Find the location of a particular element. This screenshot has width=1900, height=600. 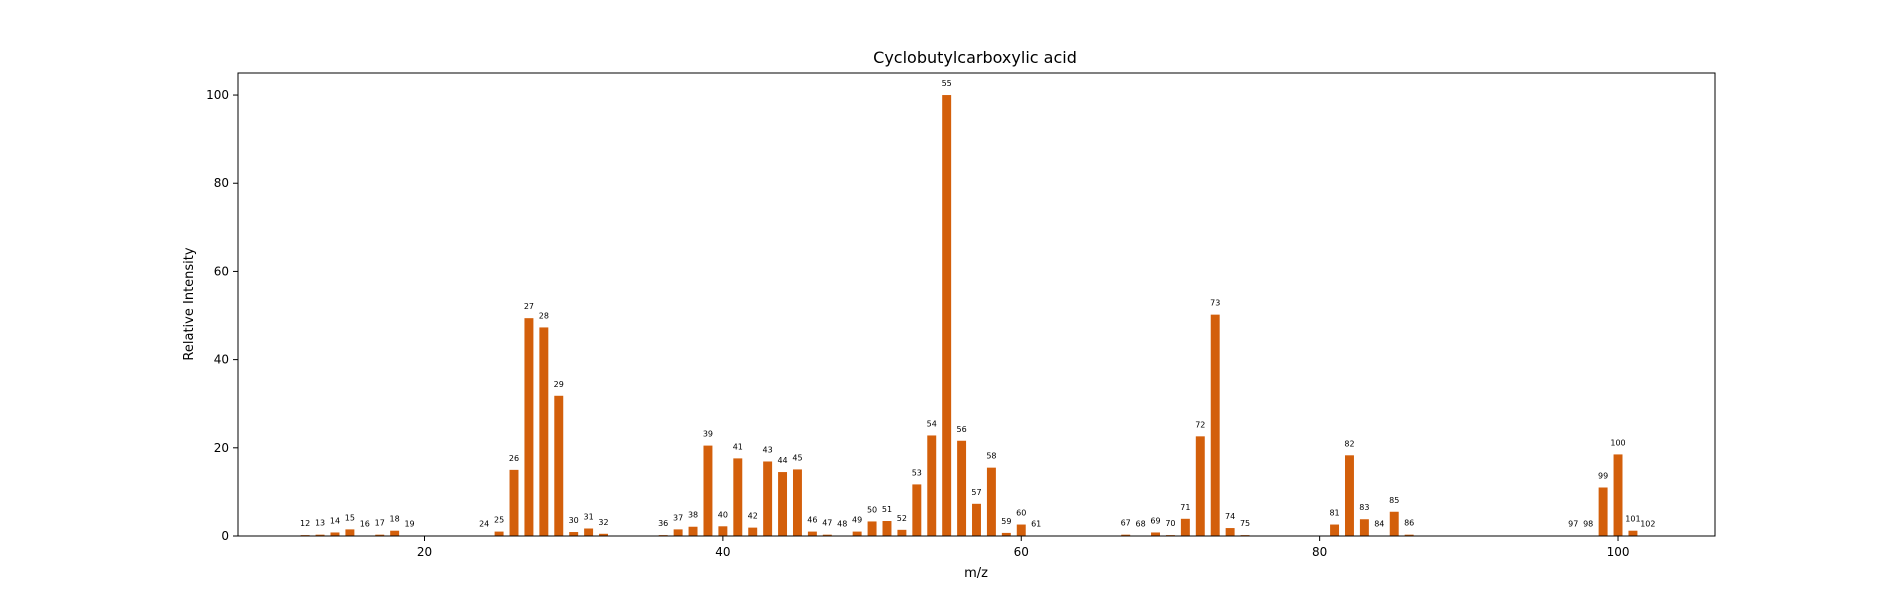

x-tick-label: 80 is located at coordinates (1319, 552).